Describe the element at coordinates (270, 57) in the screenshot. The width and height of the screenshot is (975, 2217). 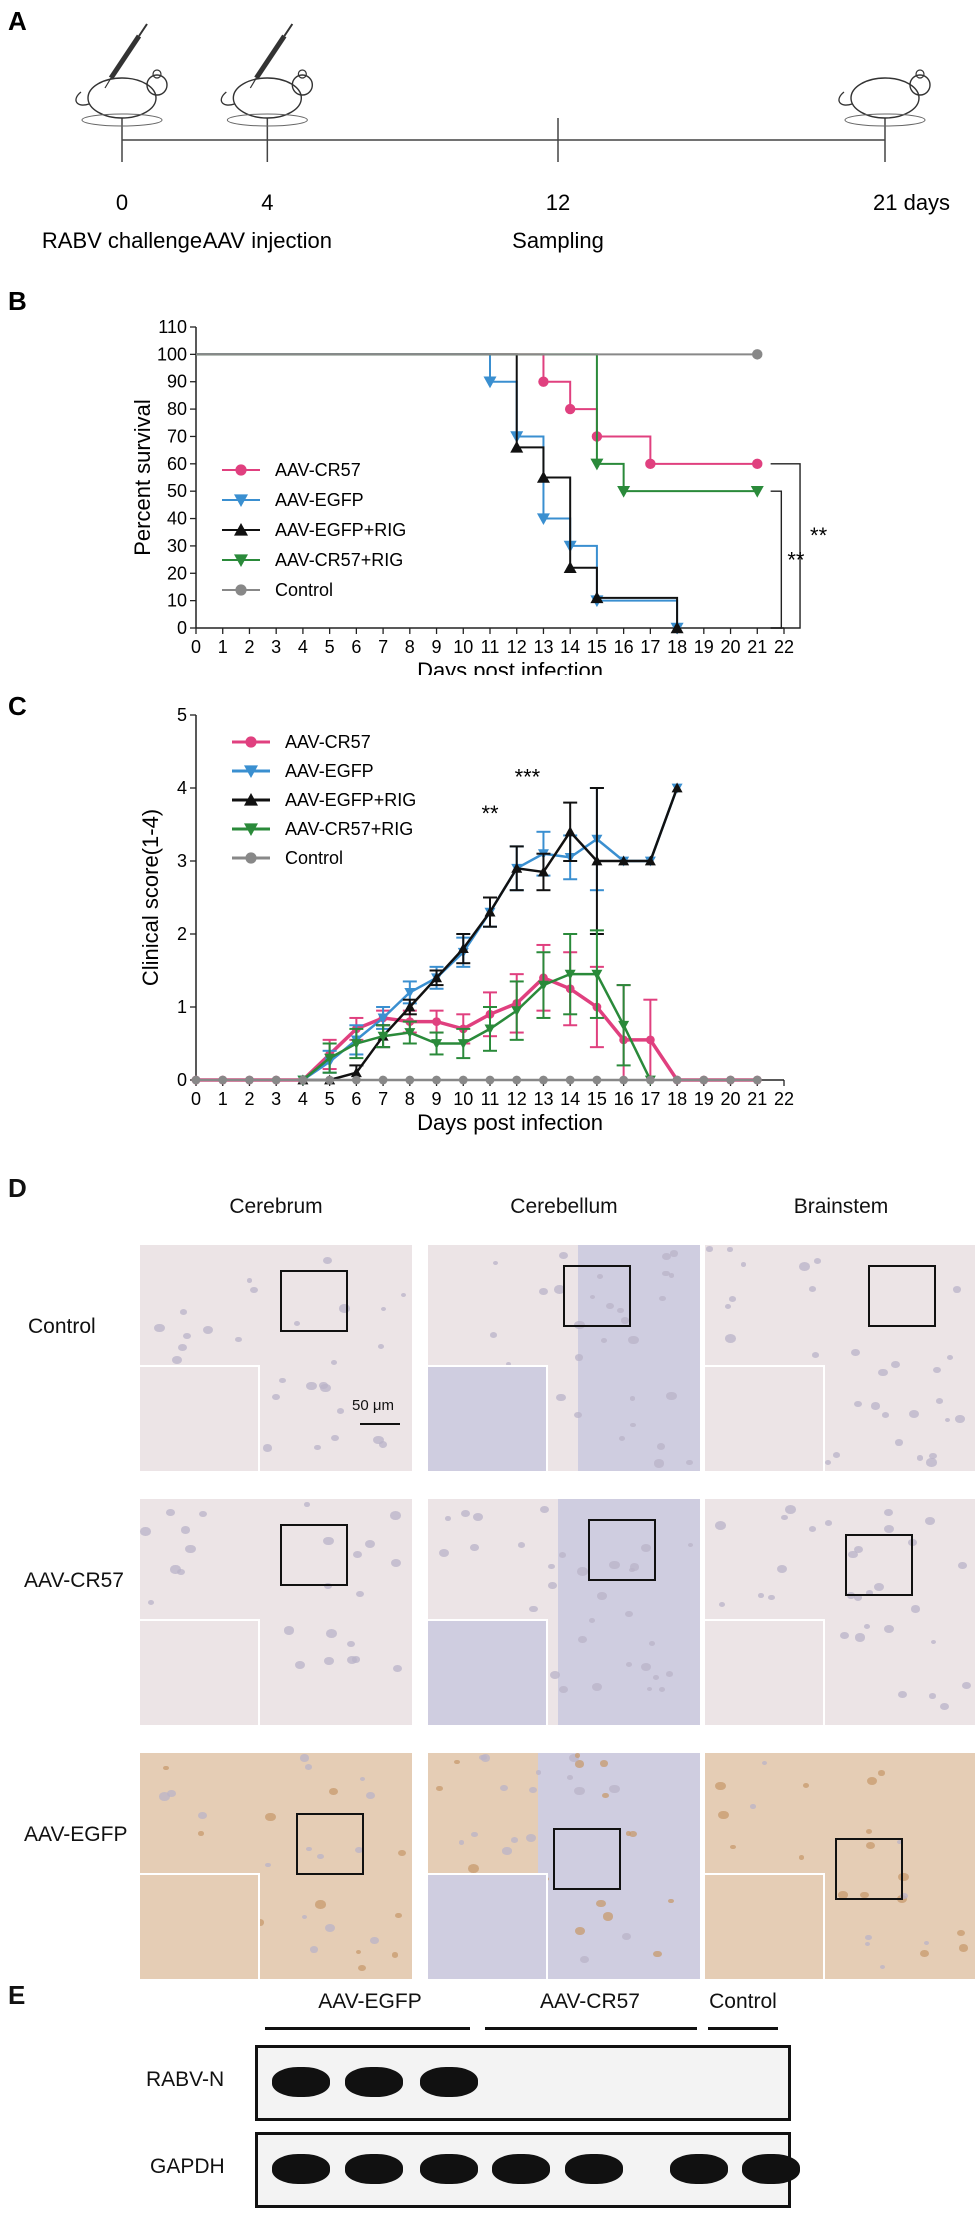
I see `syringe-barrel` at that location.